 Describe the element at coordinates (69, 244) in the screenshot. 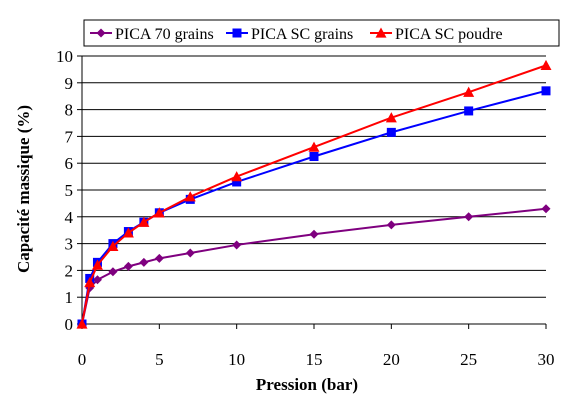

I see `y-tick-label: 3` at that location.